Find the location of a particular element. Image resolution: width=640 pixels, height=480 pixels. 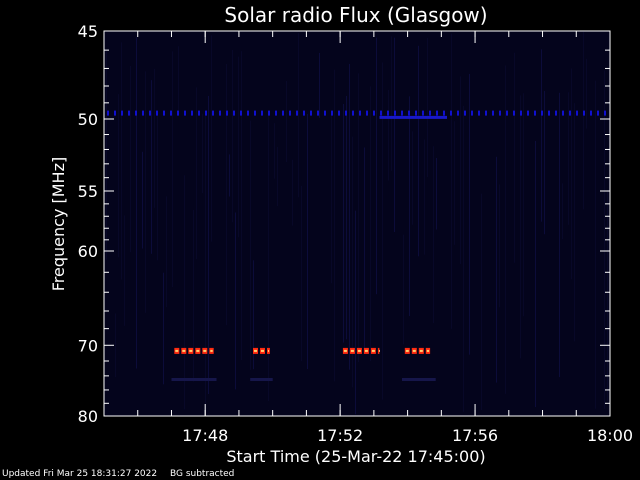

y-tick-label: 70 is located at coordinates (88, 345).